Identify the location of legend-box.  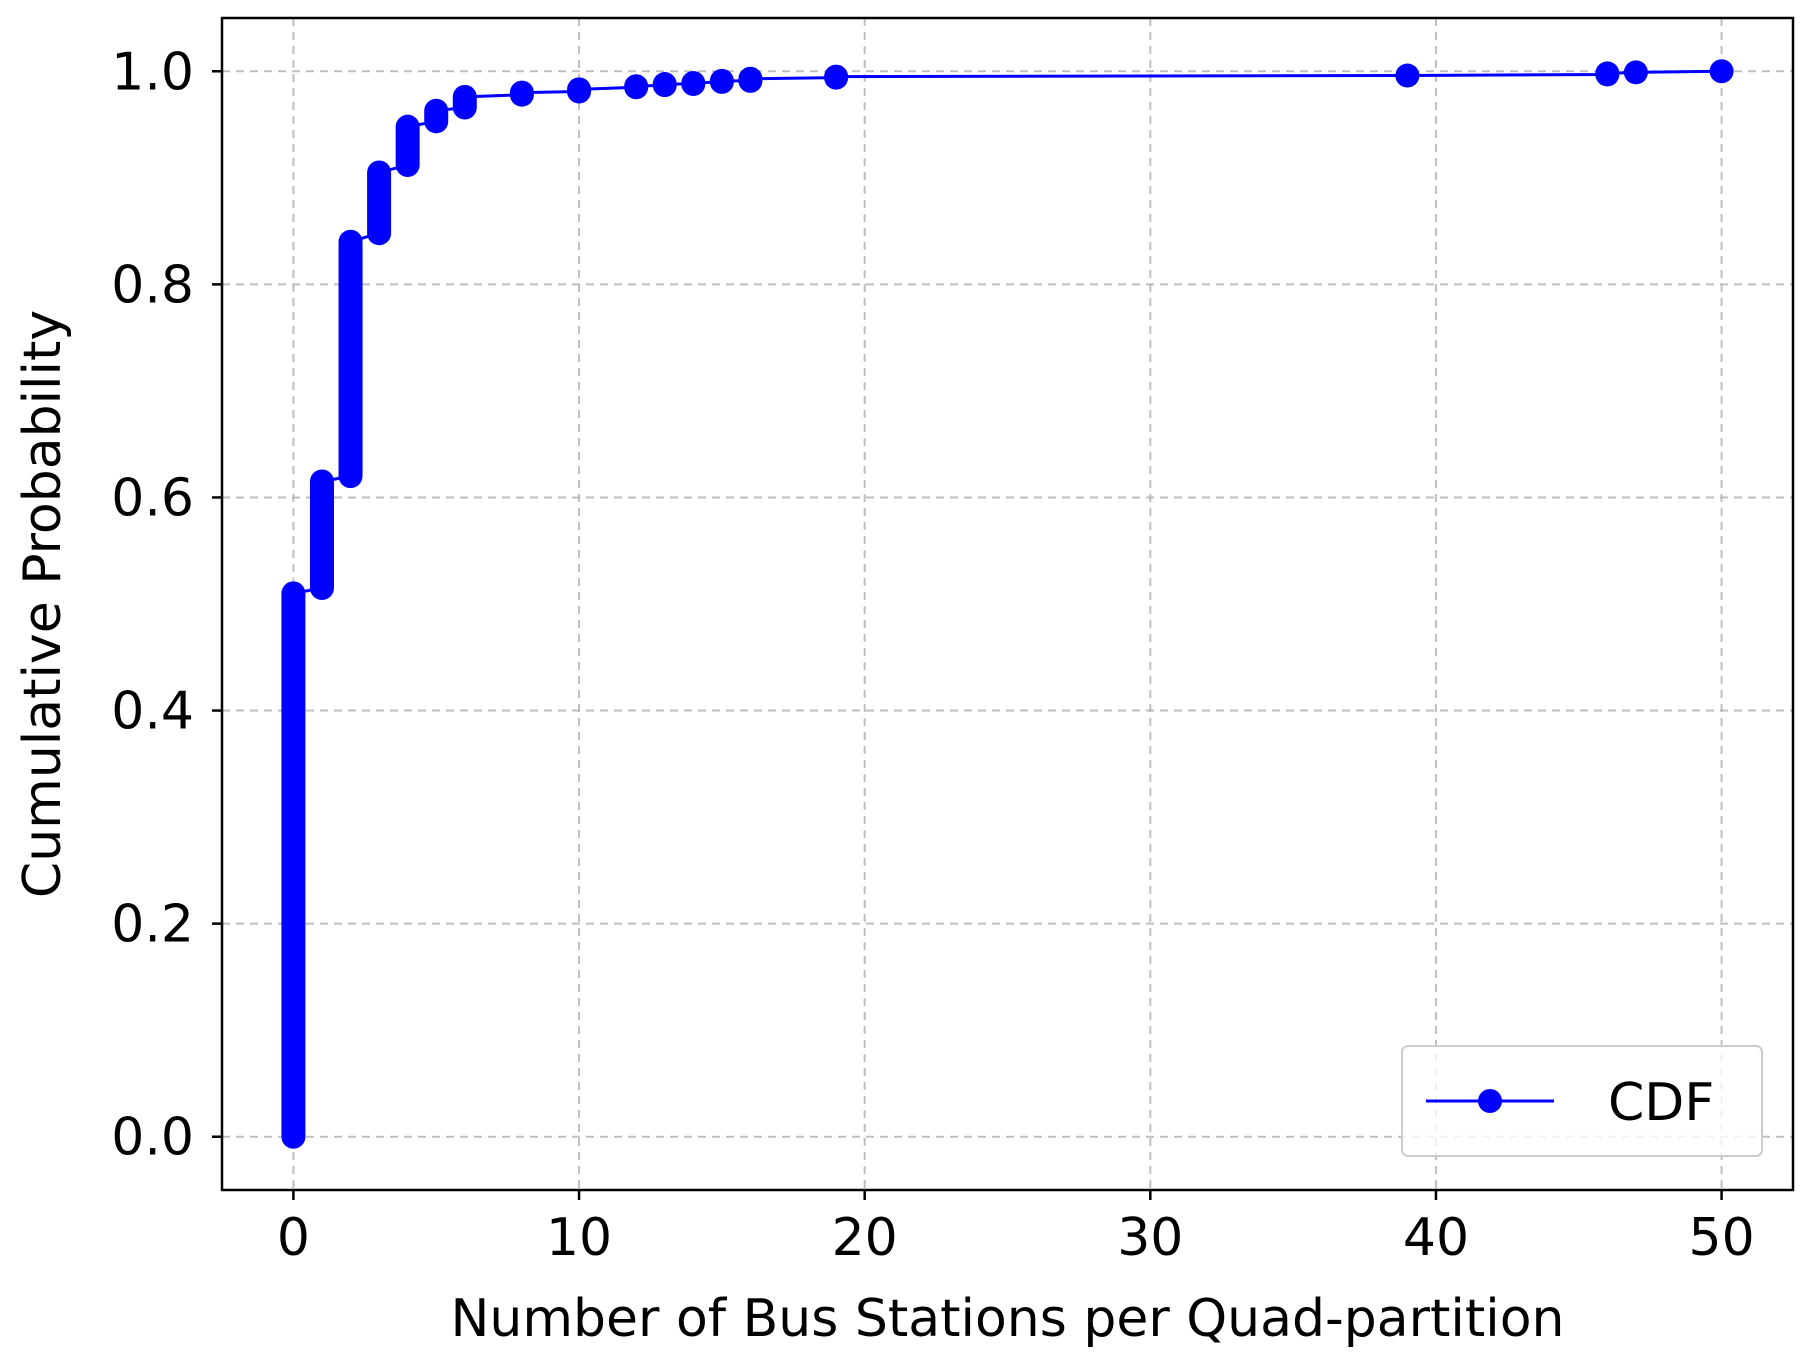
(1582, 1101).